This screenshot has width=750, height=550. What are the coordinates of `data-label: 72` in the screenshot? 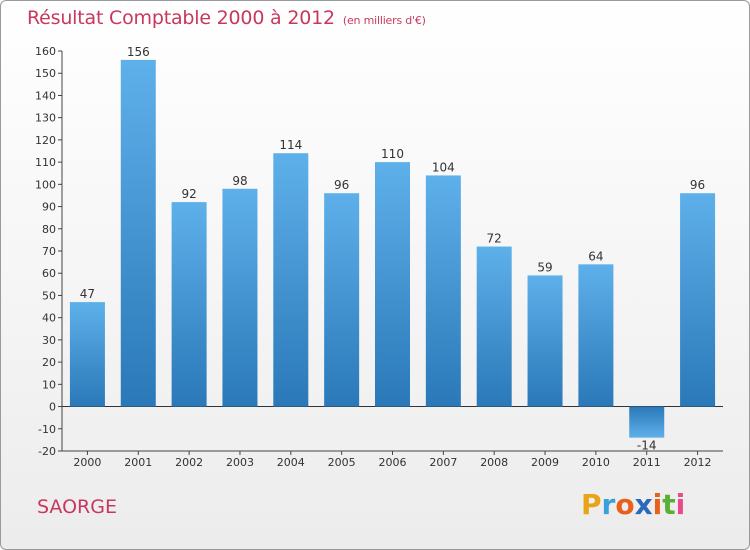 It's located at (494, 239).